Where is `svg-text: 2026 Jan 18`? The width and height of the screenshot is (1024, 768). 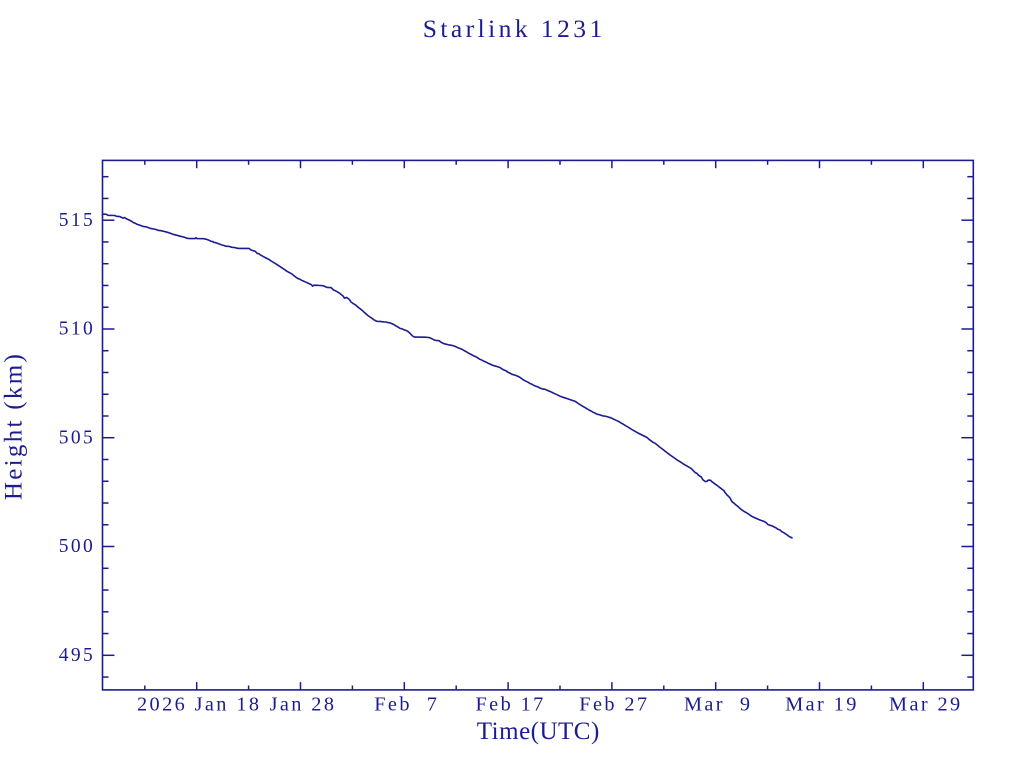 svg-text: 2026 Jan 18 is located at coordinates (199, 705).